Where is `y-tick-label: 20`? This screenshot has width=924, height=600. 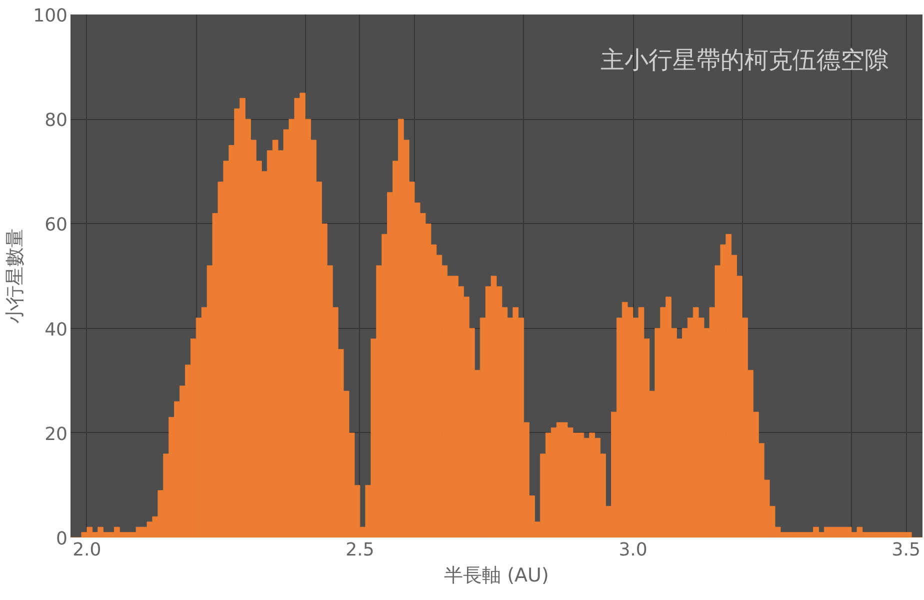
y-tick-label: 20 is located at coordinates (56, 434).